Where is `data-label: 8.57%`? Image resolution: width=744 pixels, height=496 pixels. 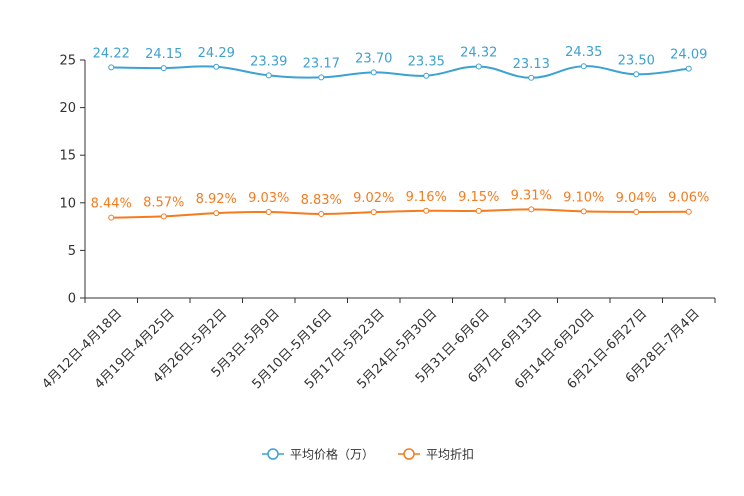
data-label: 8.57% is located at coordinates (163, 202).